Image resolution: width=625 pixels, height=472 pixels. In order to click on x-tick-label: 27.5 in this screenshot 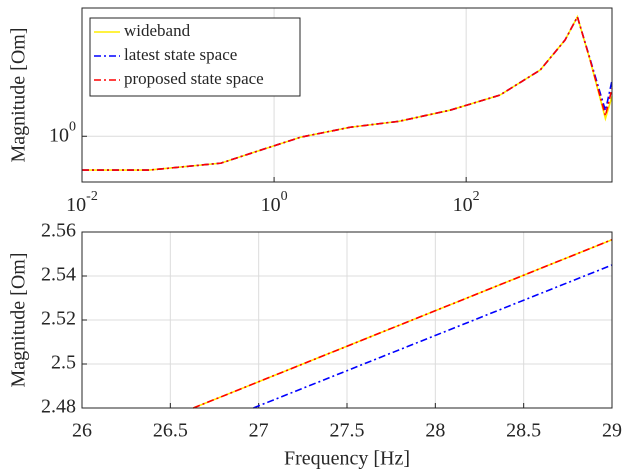, I will do `click(347, 431)`.